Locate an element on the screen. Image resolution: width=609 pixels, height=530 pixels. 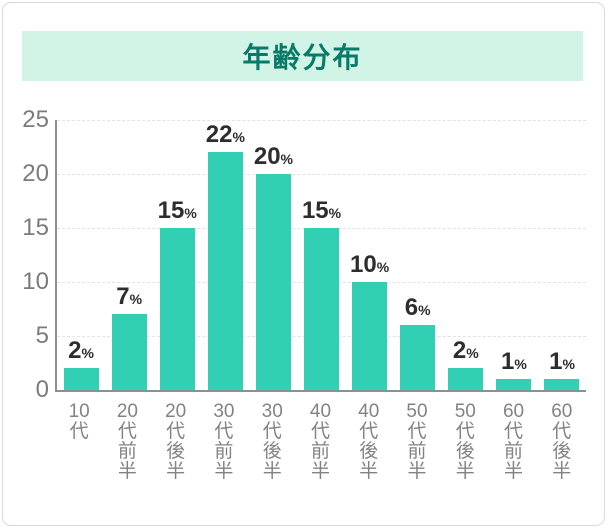
x-axis-label-line: 50 is located at coordinates (465, 411).